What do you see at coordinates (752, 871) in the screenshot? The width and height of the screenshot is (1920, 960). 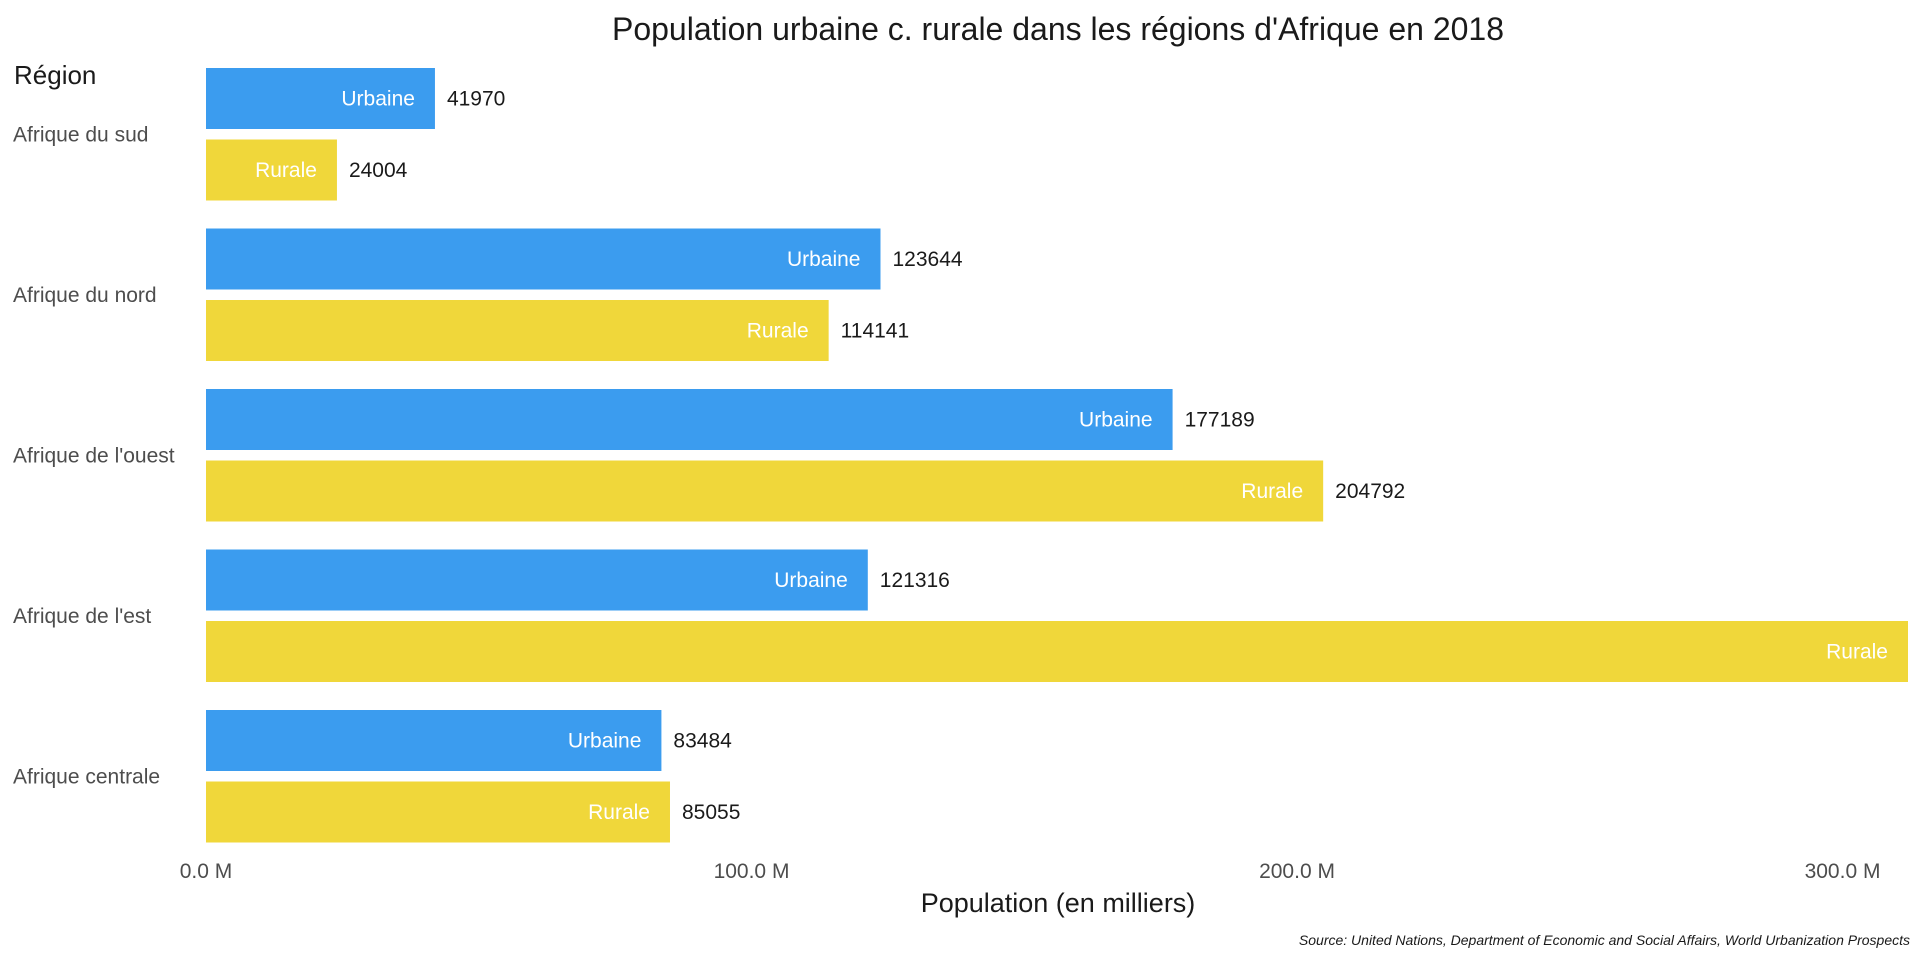 I see `x-tick-label: 100.0 M` at bounding box center [752, 871].